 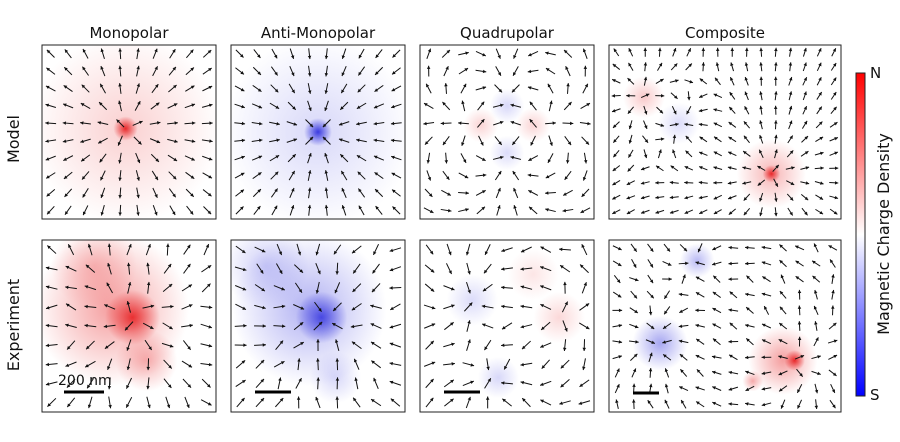 What do you see at coordinates (85, 381) in the screenshot?
I see `scale-bar-label: 200 nm` at bounding box center [85, 381].